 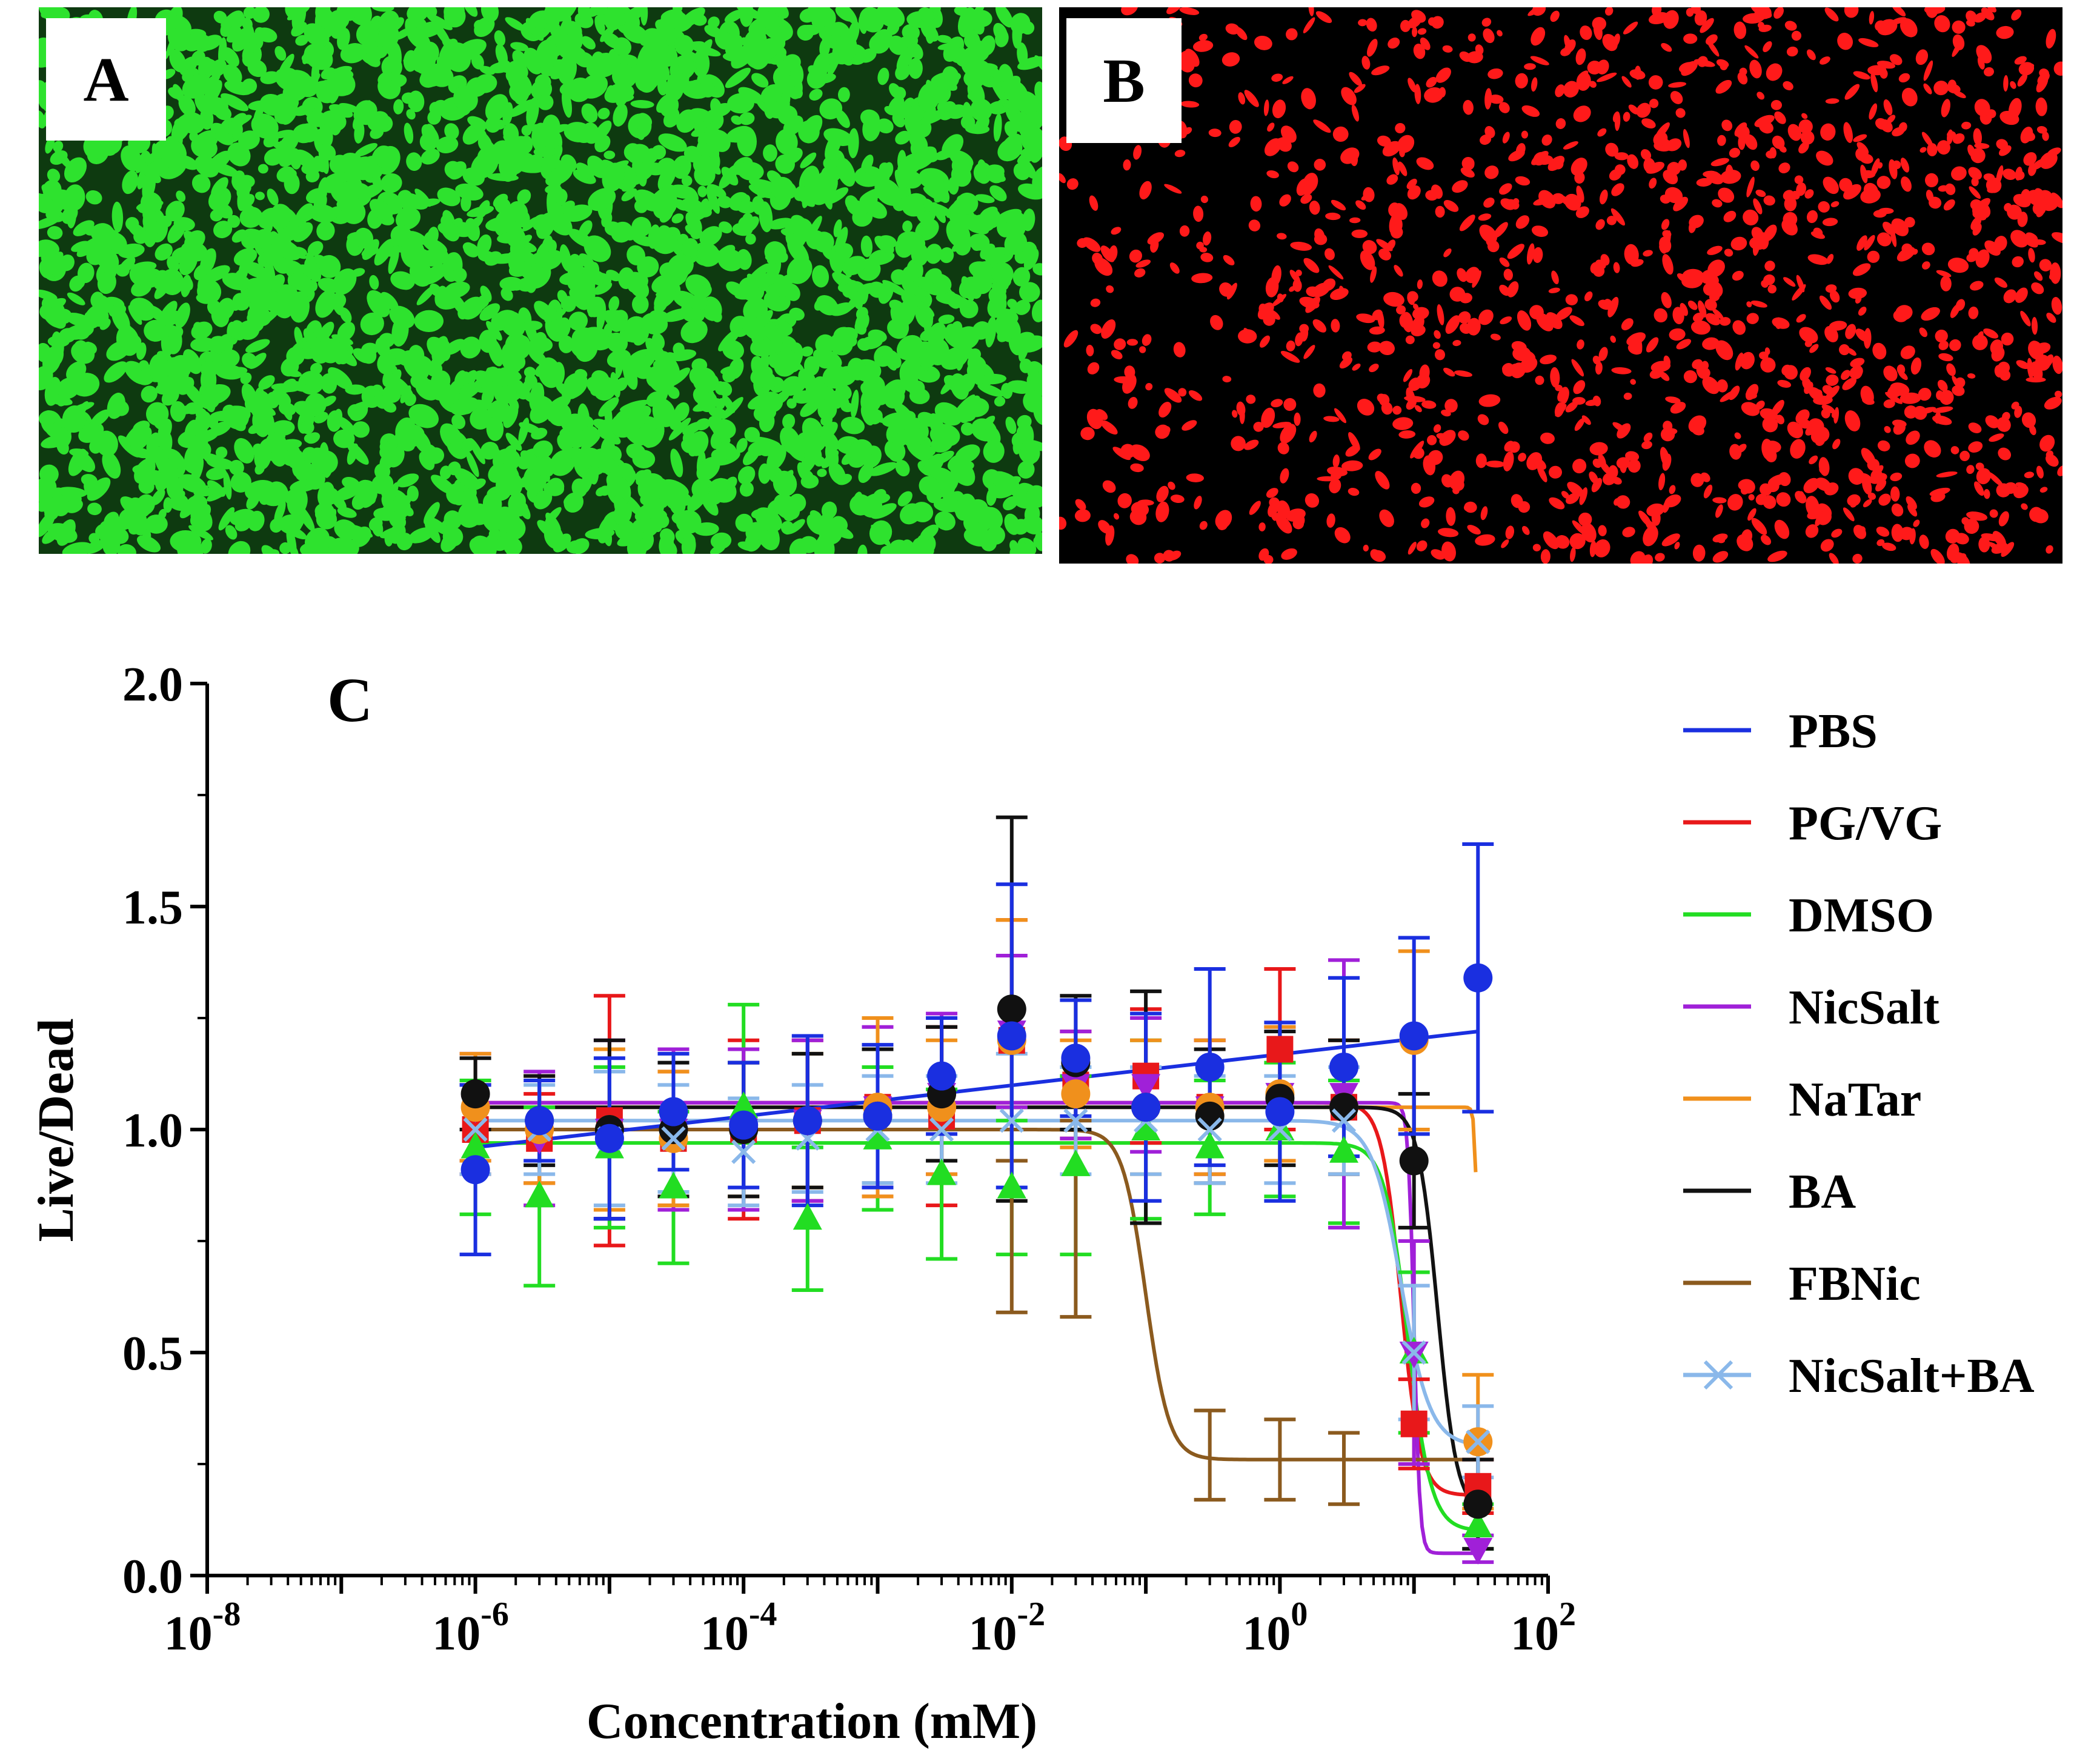 I want to click on error-bar-fbnic, so click(x=1344, y=1469).